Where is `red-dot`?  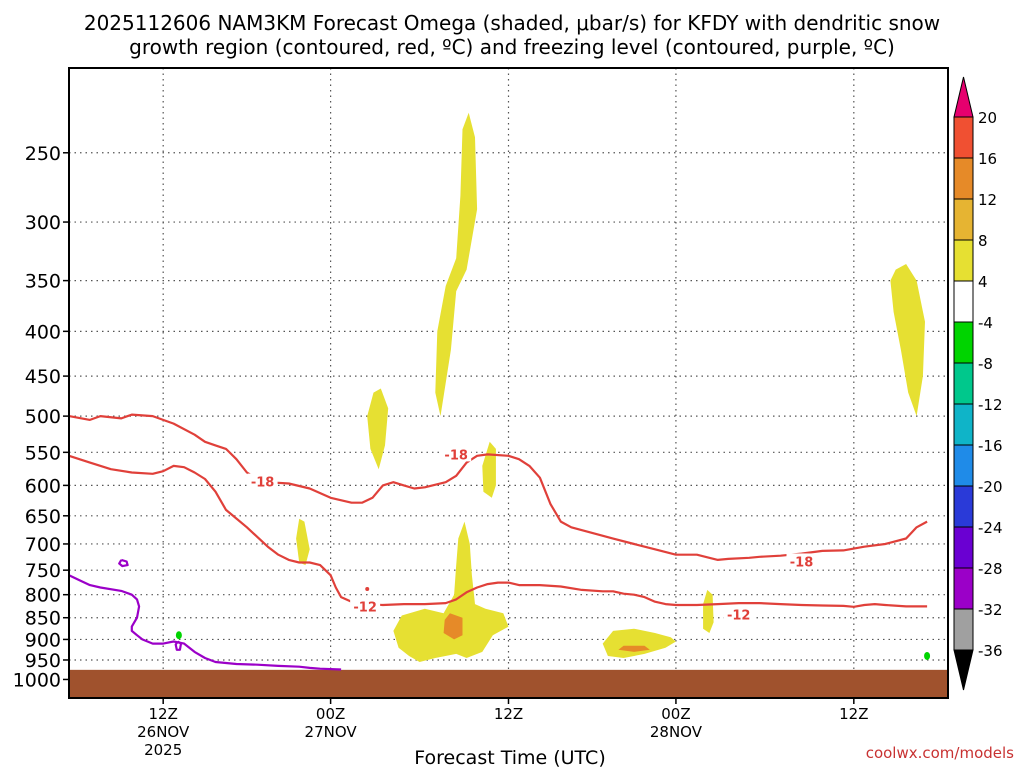
red-dot is located at coordinates (367, 588).